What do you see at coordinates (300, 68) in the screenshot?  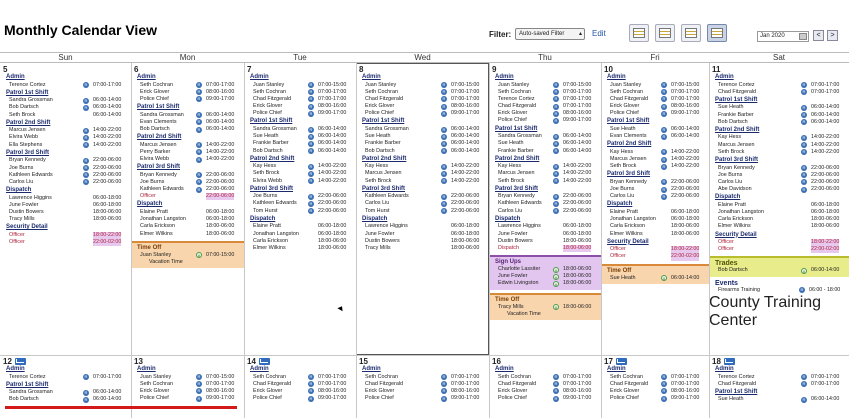 I see `day-number: 7` at bounding box center [300, 68].